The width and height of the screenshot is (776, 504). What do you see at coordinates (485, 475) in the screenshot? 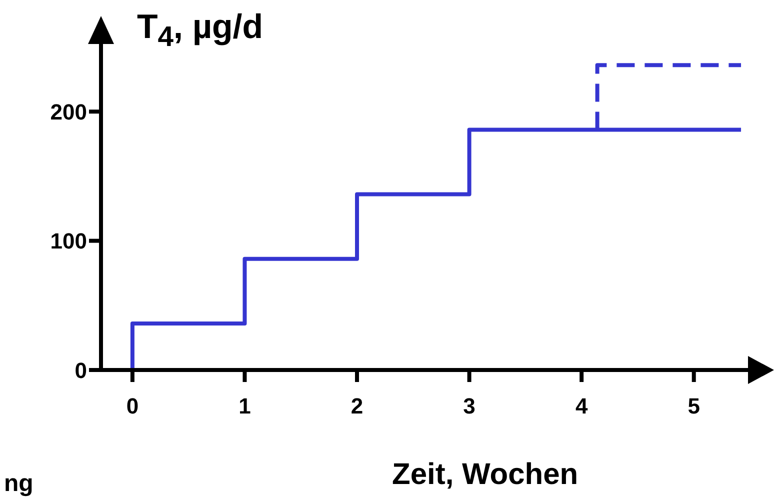
I see `x-axis-title: Zeit, Wochen` at bounding box center [485, 475].